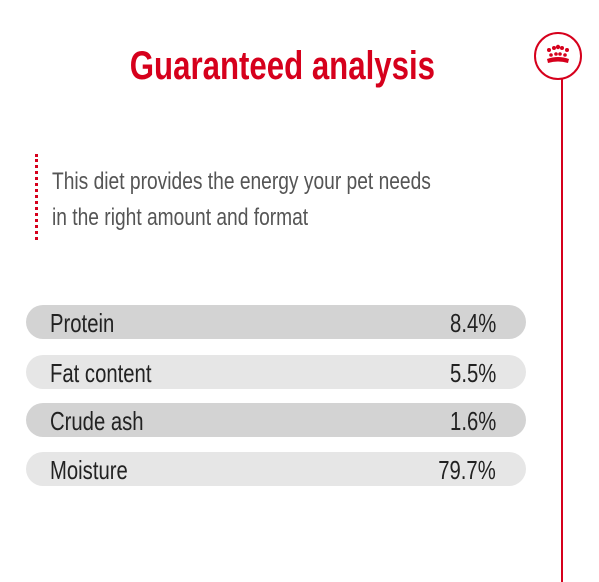 The height and width of the screenshot is (582, 599). I want to click on nutrient-value: 8.4%, so click(472, 323).